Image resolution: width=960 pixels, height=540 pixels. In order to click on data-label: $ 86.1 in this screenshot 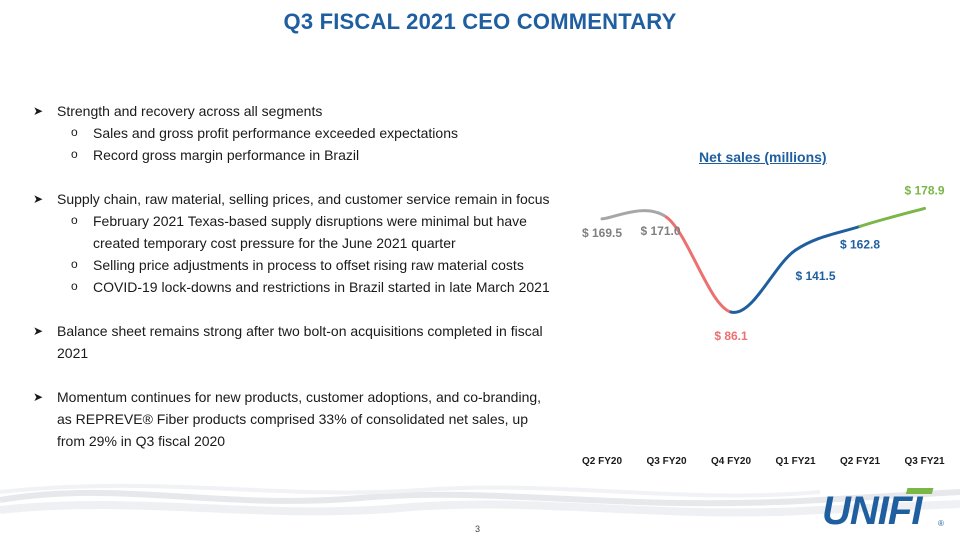, I will do `click(731, 336)`.